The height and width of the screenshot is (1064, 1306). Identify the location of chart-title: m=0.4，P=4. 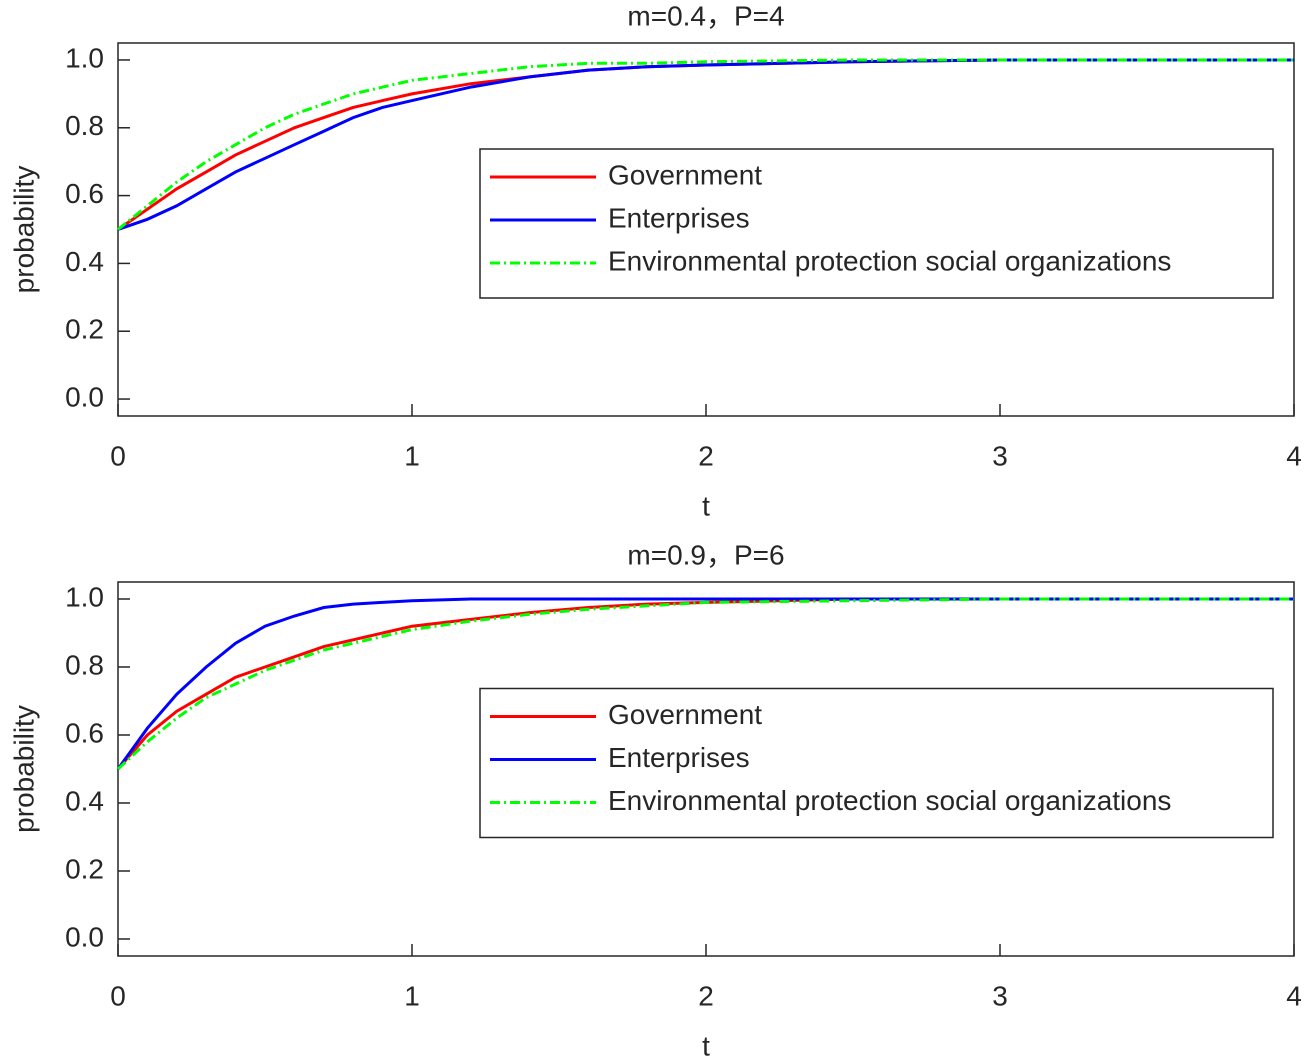
(705, 15).